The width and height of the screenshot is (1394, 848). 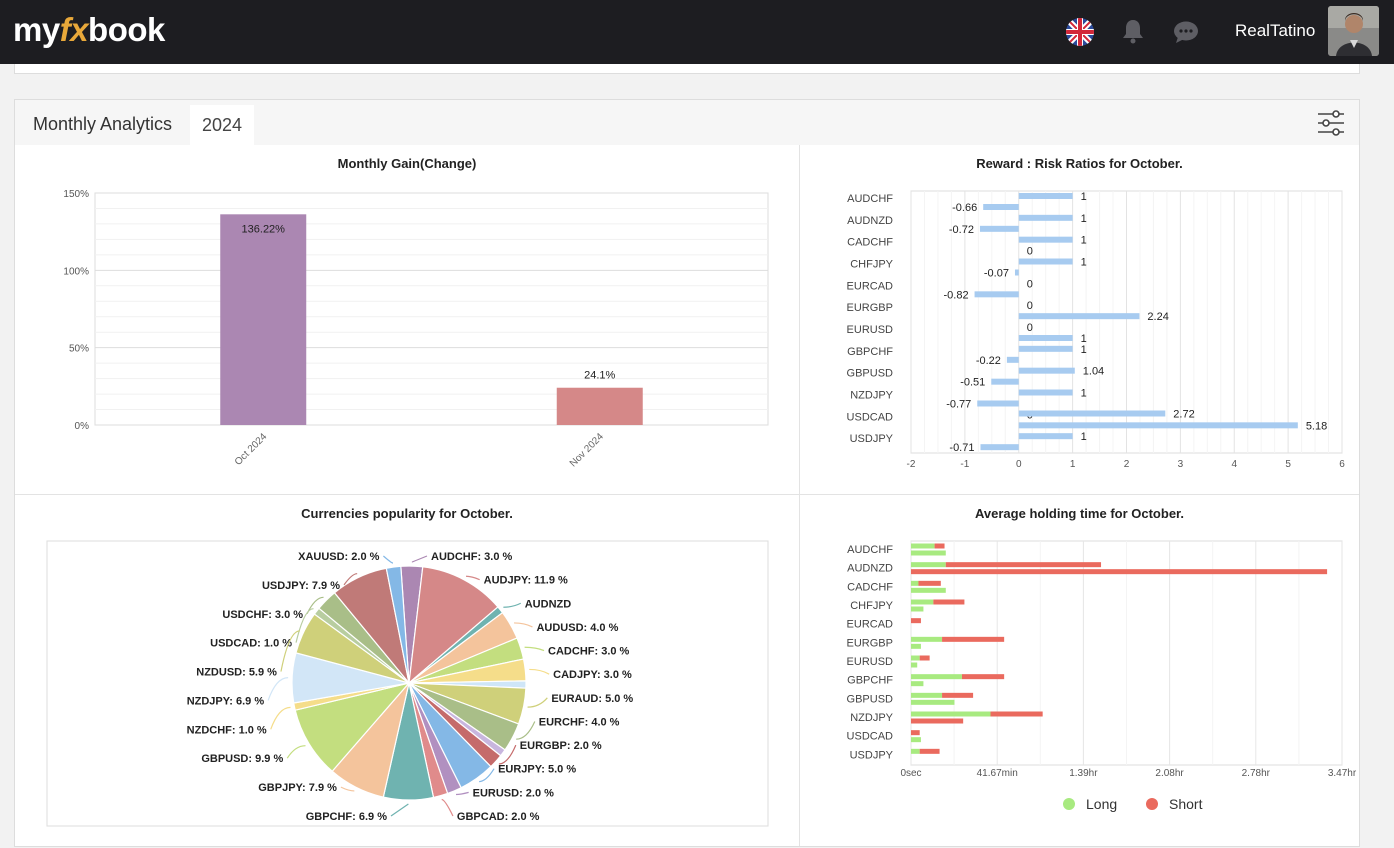 What do you see at coordinates (697, 32) in the screenshot?
I see `top-navbar: myfxbook RealTatino` at bounding box center [697, 32].